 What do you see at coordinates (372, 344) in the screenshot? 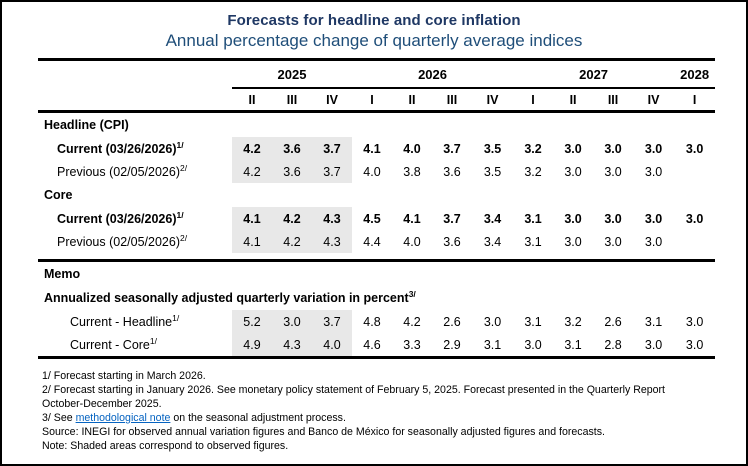
I see `value-cell: 4.6` at bounding box center [372, 344].